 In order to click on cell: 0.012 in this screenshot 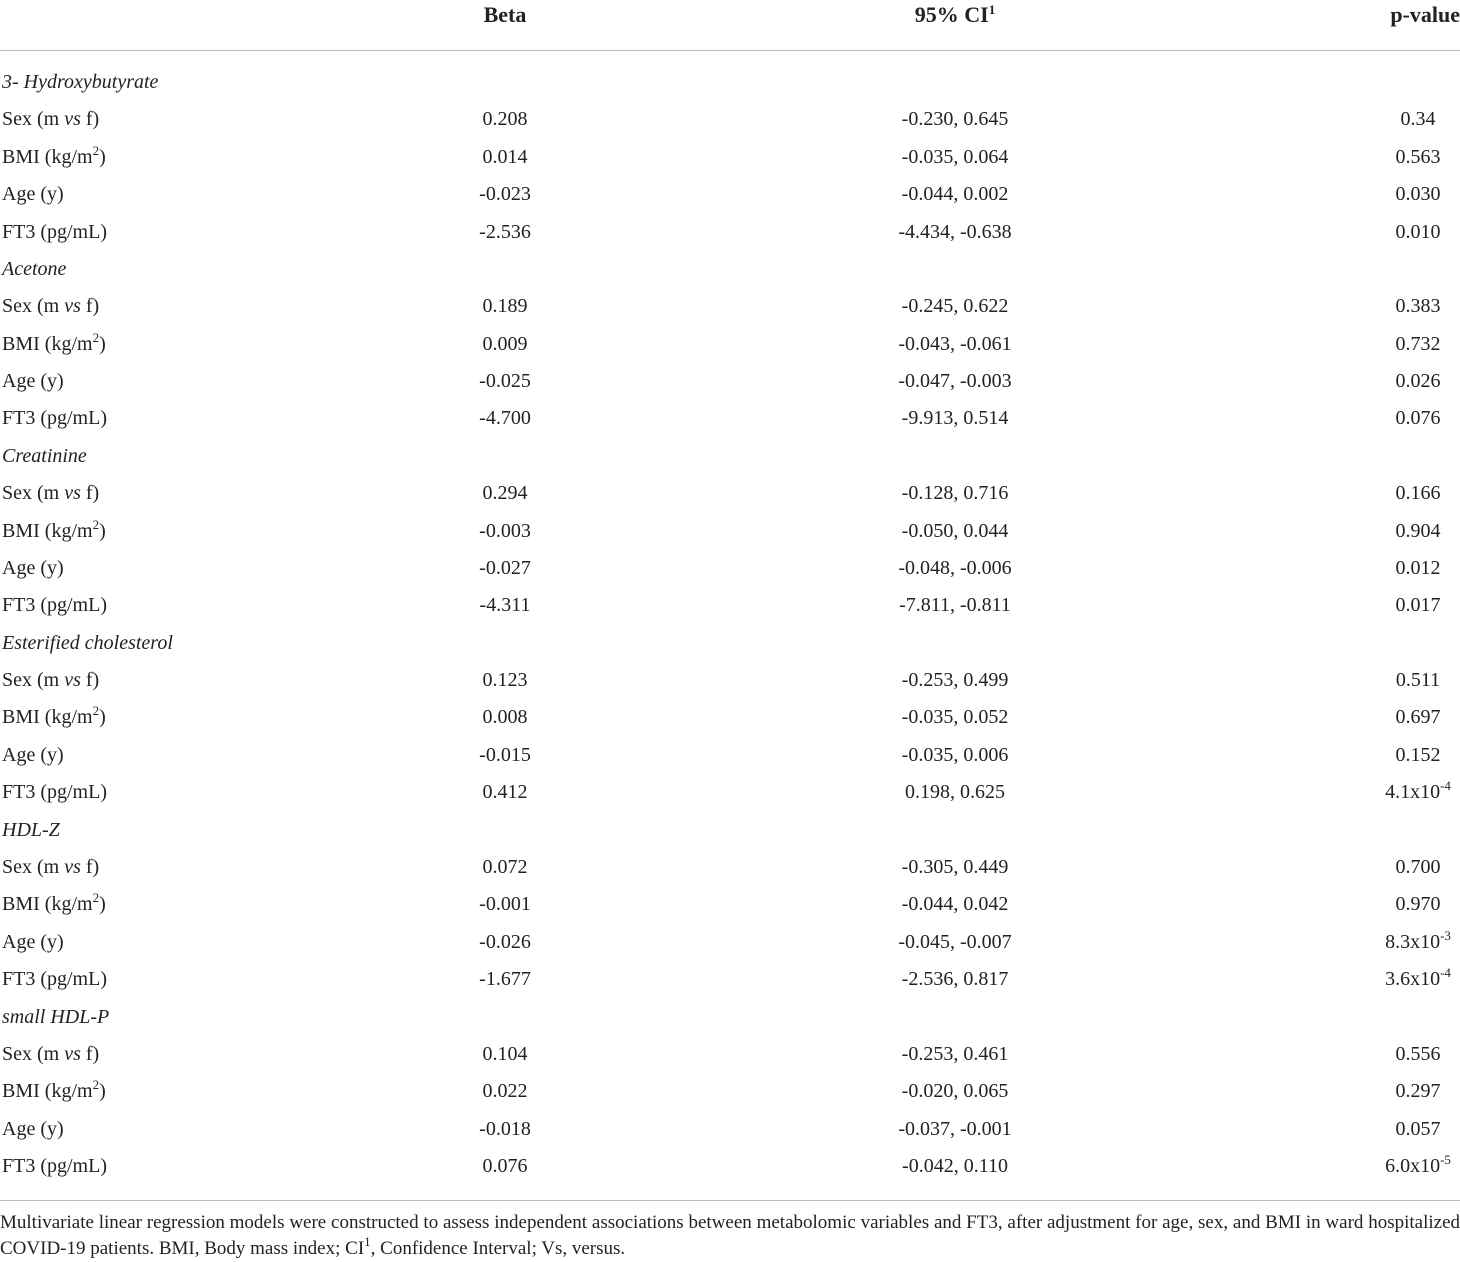, I will do `click(1418, 567)`.